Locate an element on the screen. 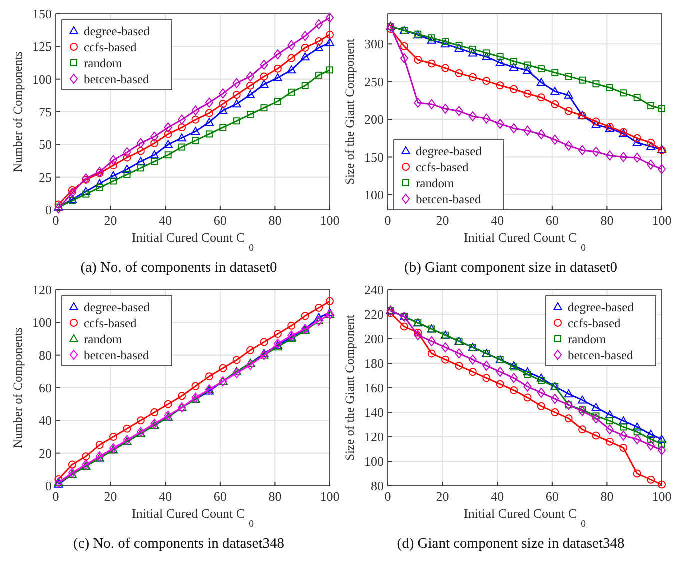  x-tick-label: 100 is located at coordinates (330, 220).